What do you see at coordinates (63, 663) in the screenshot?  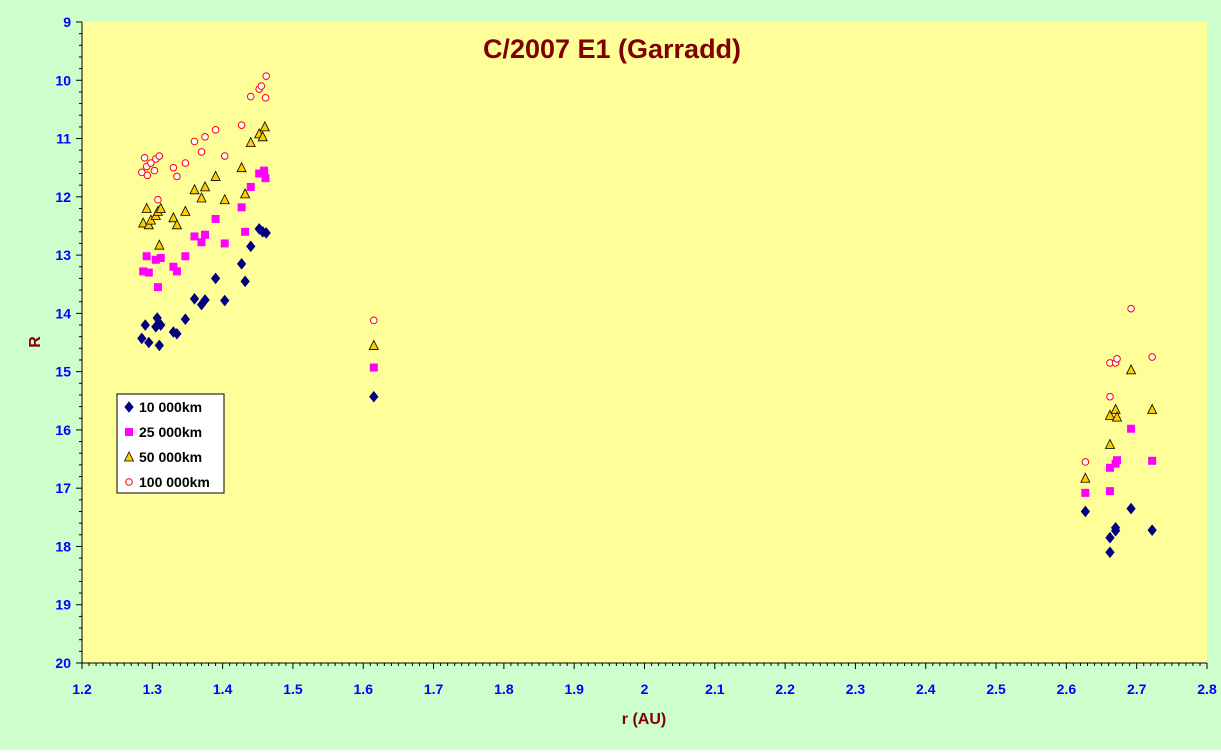 I see `y-tick-label: 20` at bounding box center [63, 663].